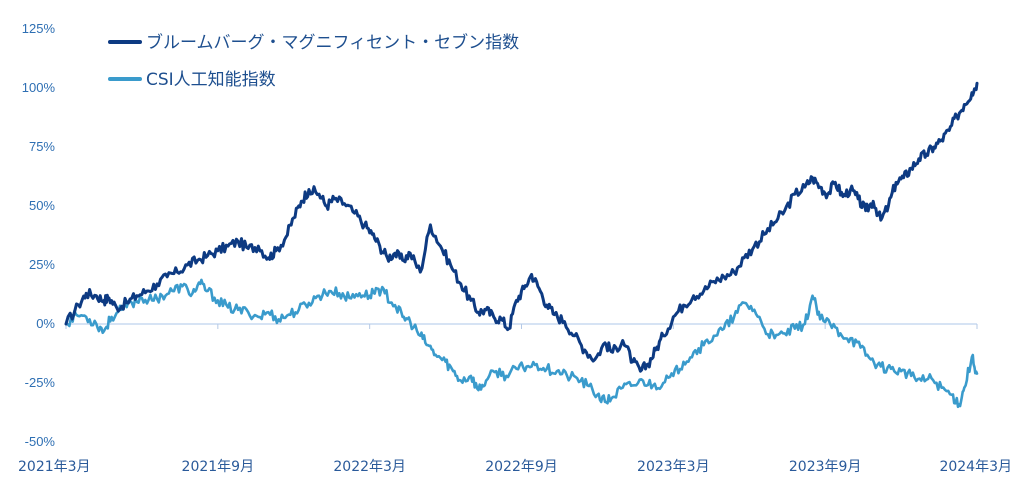  What do you see at coordinates (40, 382) in the screenshot?
I see `y-tick-label: -25%` at bounding box center [40, 382].